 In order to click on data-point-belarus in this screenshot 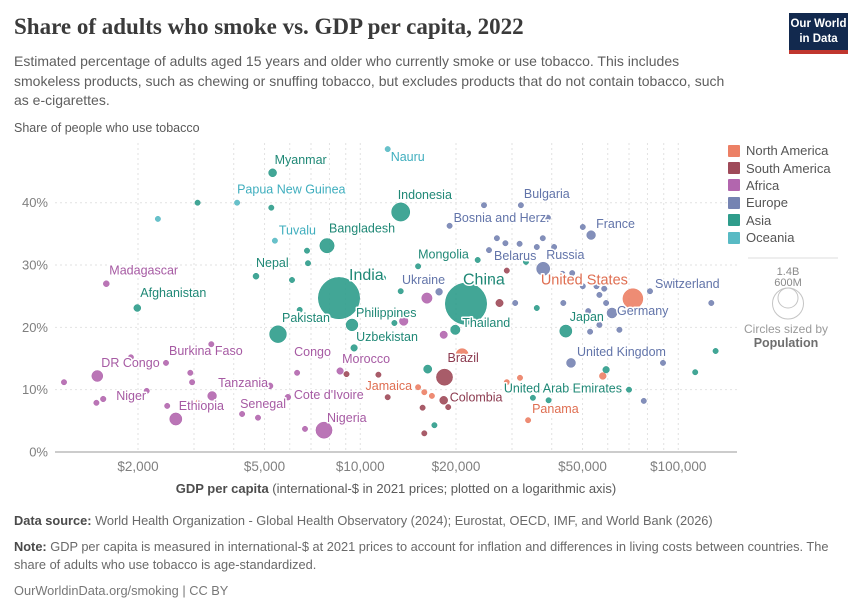, I will do `click(489, 250)`.